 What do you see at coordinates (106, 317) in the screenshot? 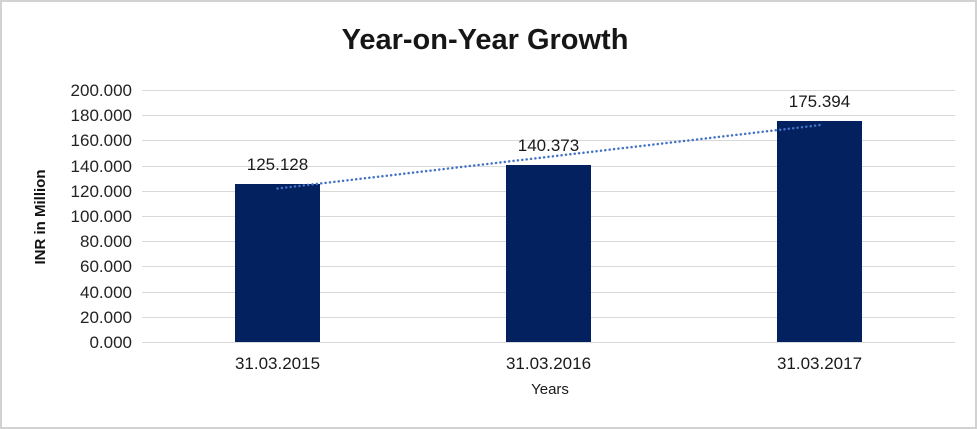
I see `y-tick-label: 20.000` at bounding box center [106, 317].